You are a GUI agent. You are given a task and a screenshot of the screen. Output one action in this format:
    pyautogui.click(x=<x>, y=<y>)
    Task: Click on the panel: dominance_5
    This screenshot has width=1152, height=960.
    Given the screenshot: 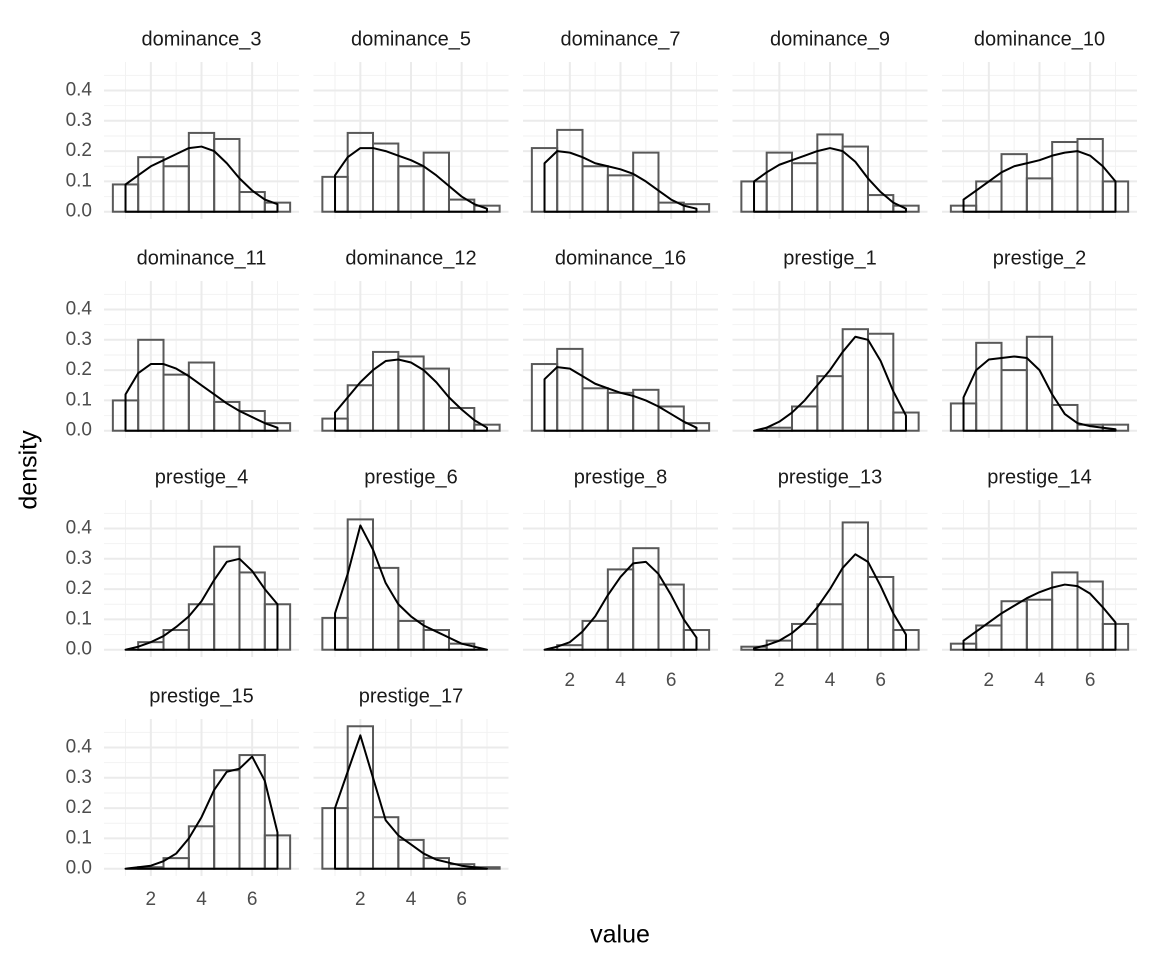 What is the action you would take?
    pyautogui.click(x=411, y=123)
    